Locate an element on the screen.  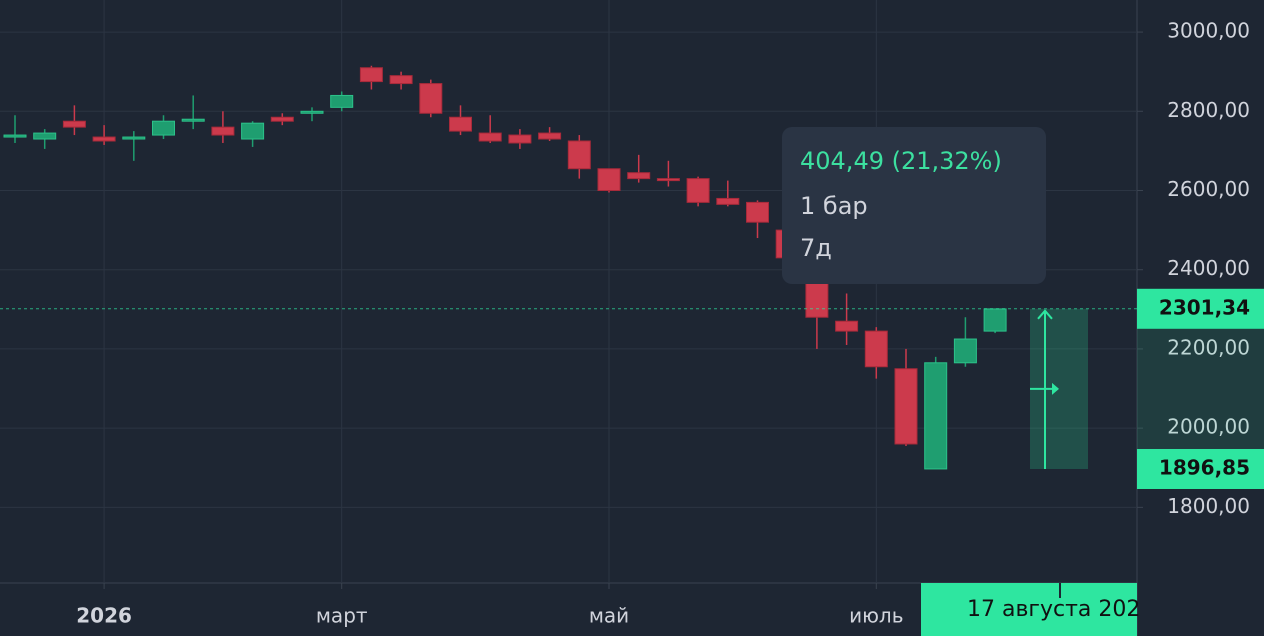
measure-arrowhead-v is located at coordinates (1045, 314).